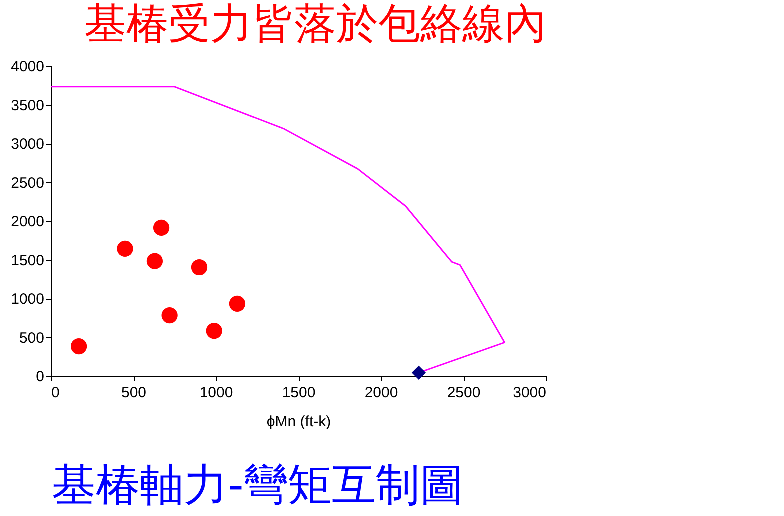  What do you see at coordinates (27, 183) in the screenshot?
I see `y-tick-label: 2500` at bounding box center [27, 183].